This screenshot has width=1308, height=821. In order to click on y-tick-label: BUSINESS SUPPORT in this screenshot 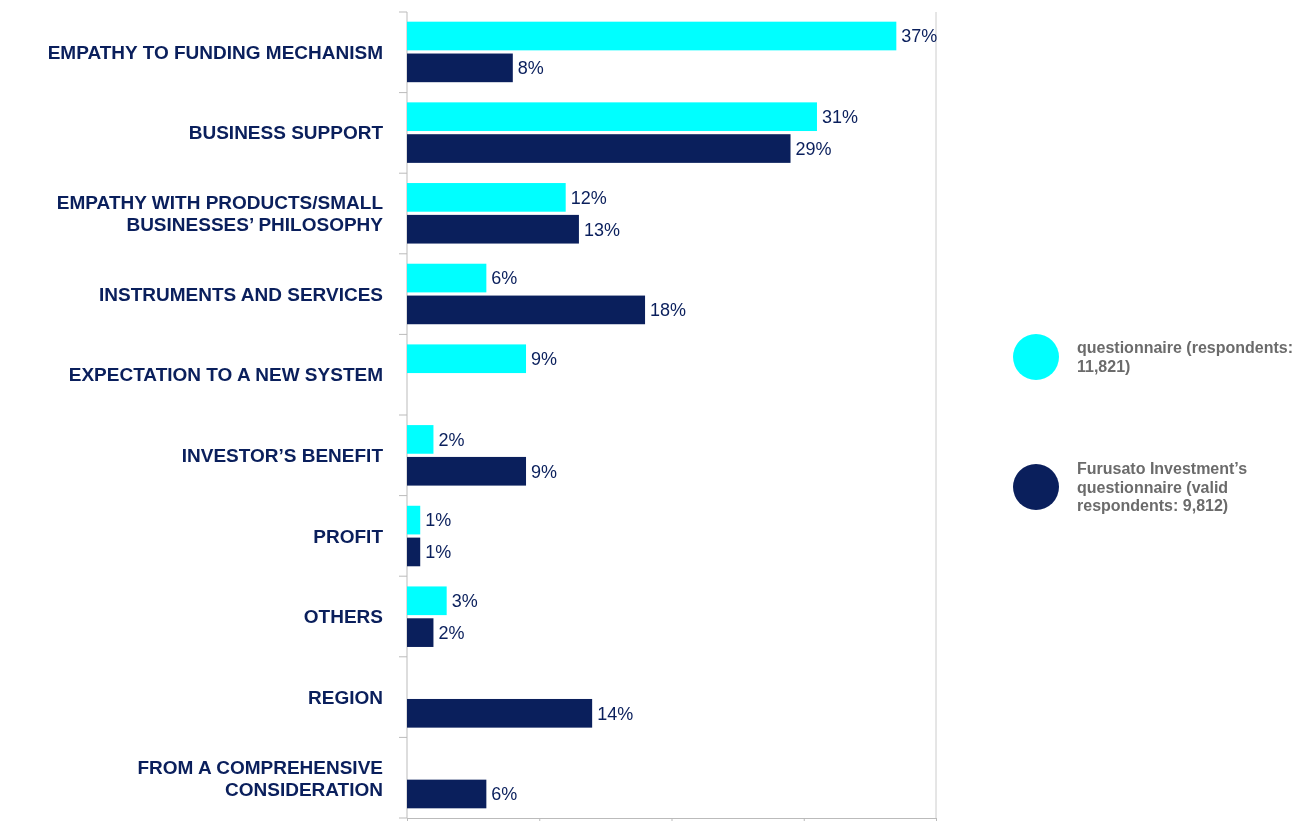, I will do `click(286, 133)`.